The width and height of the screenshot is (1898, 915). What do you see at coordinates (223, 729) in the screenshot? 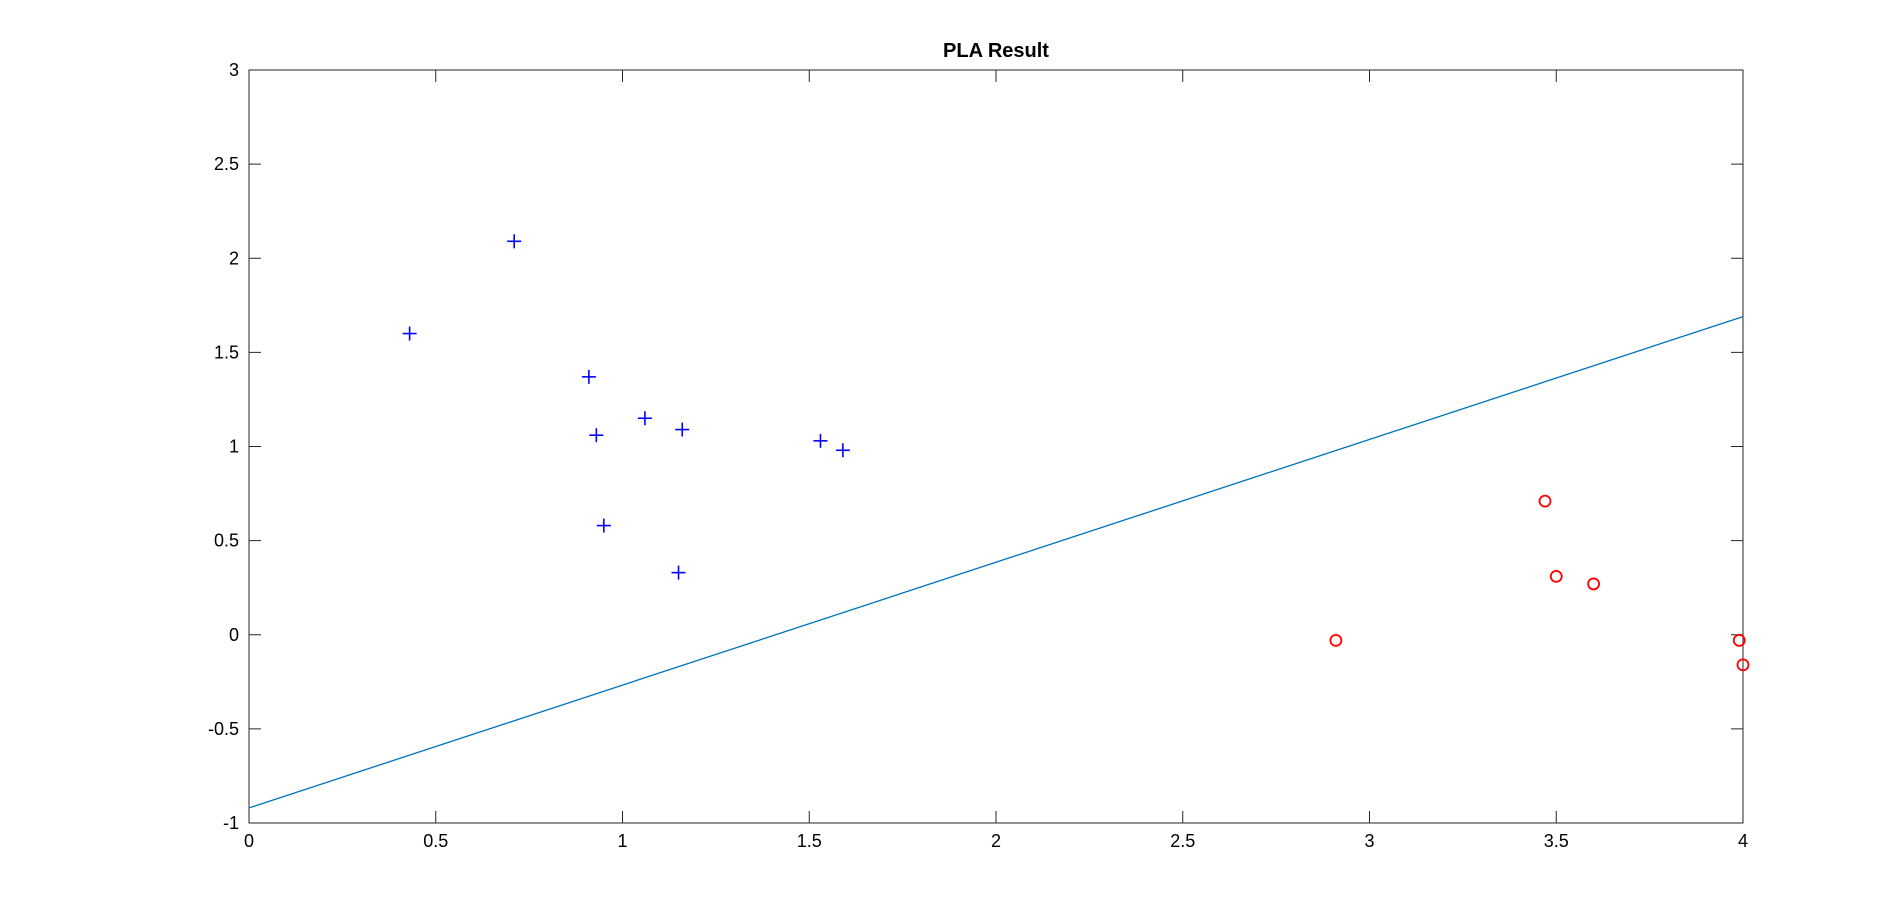
I see `y-tick-label: -0.5` at bounding box center [223, 729].